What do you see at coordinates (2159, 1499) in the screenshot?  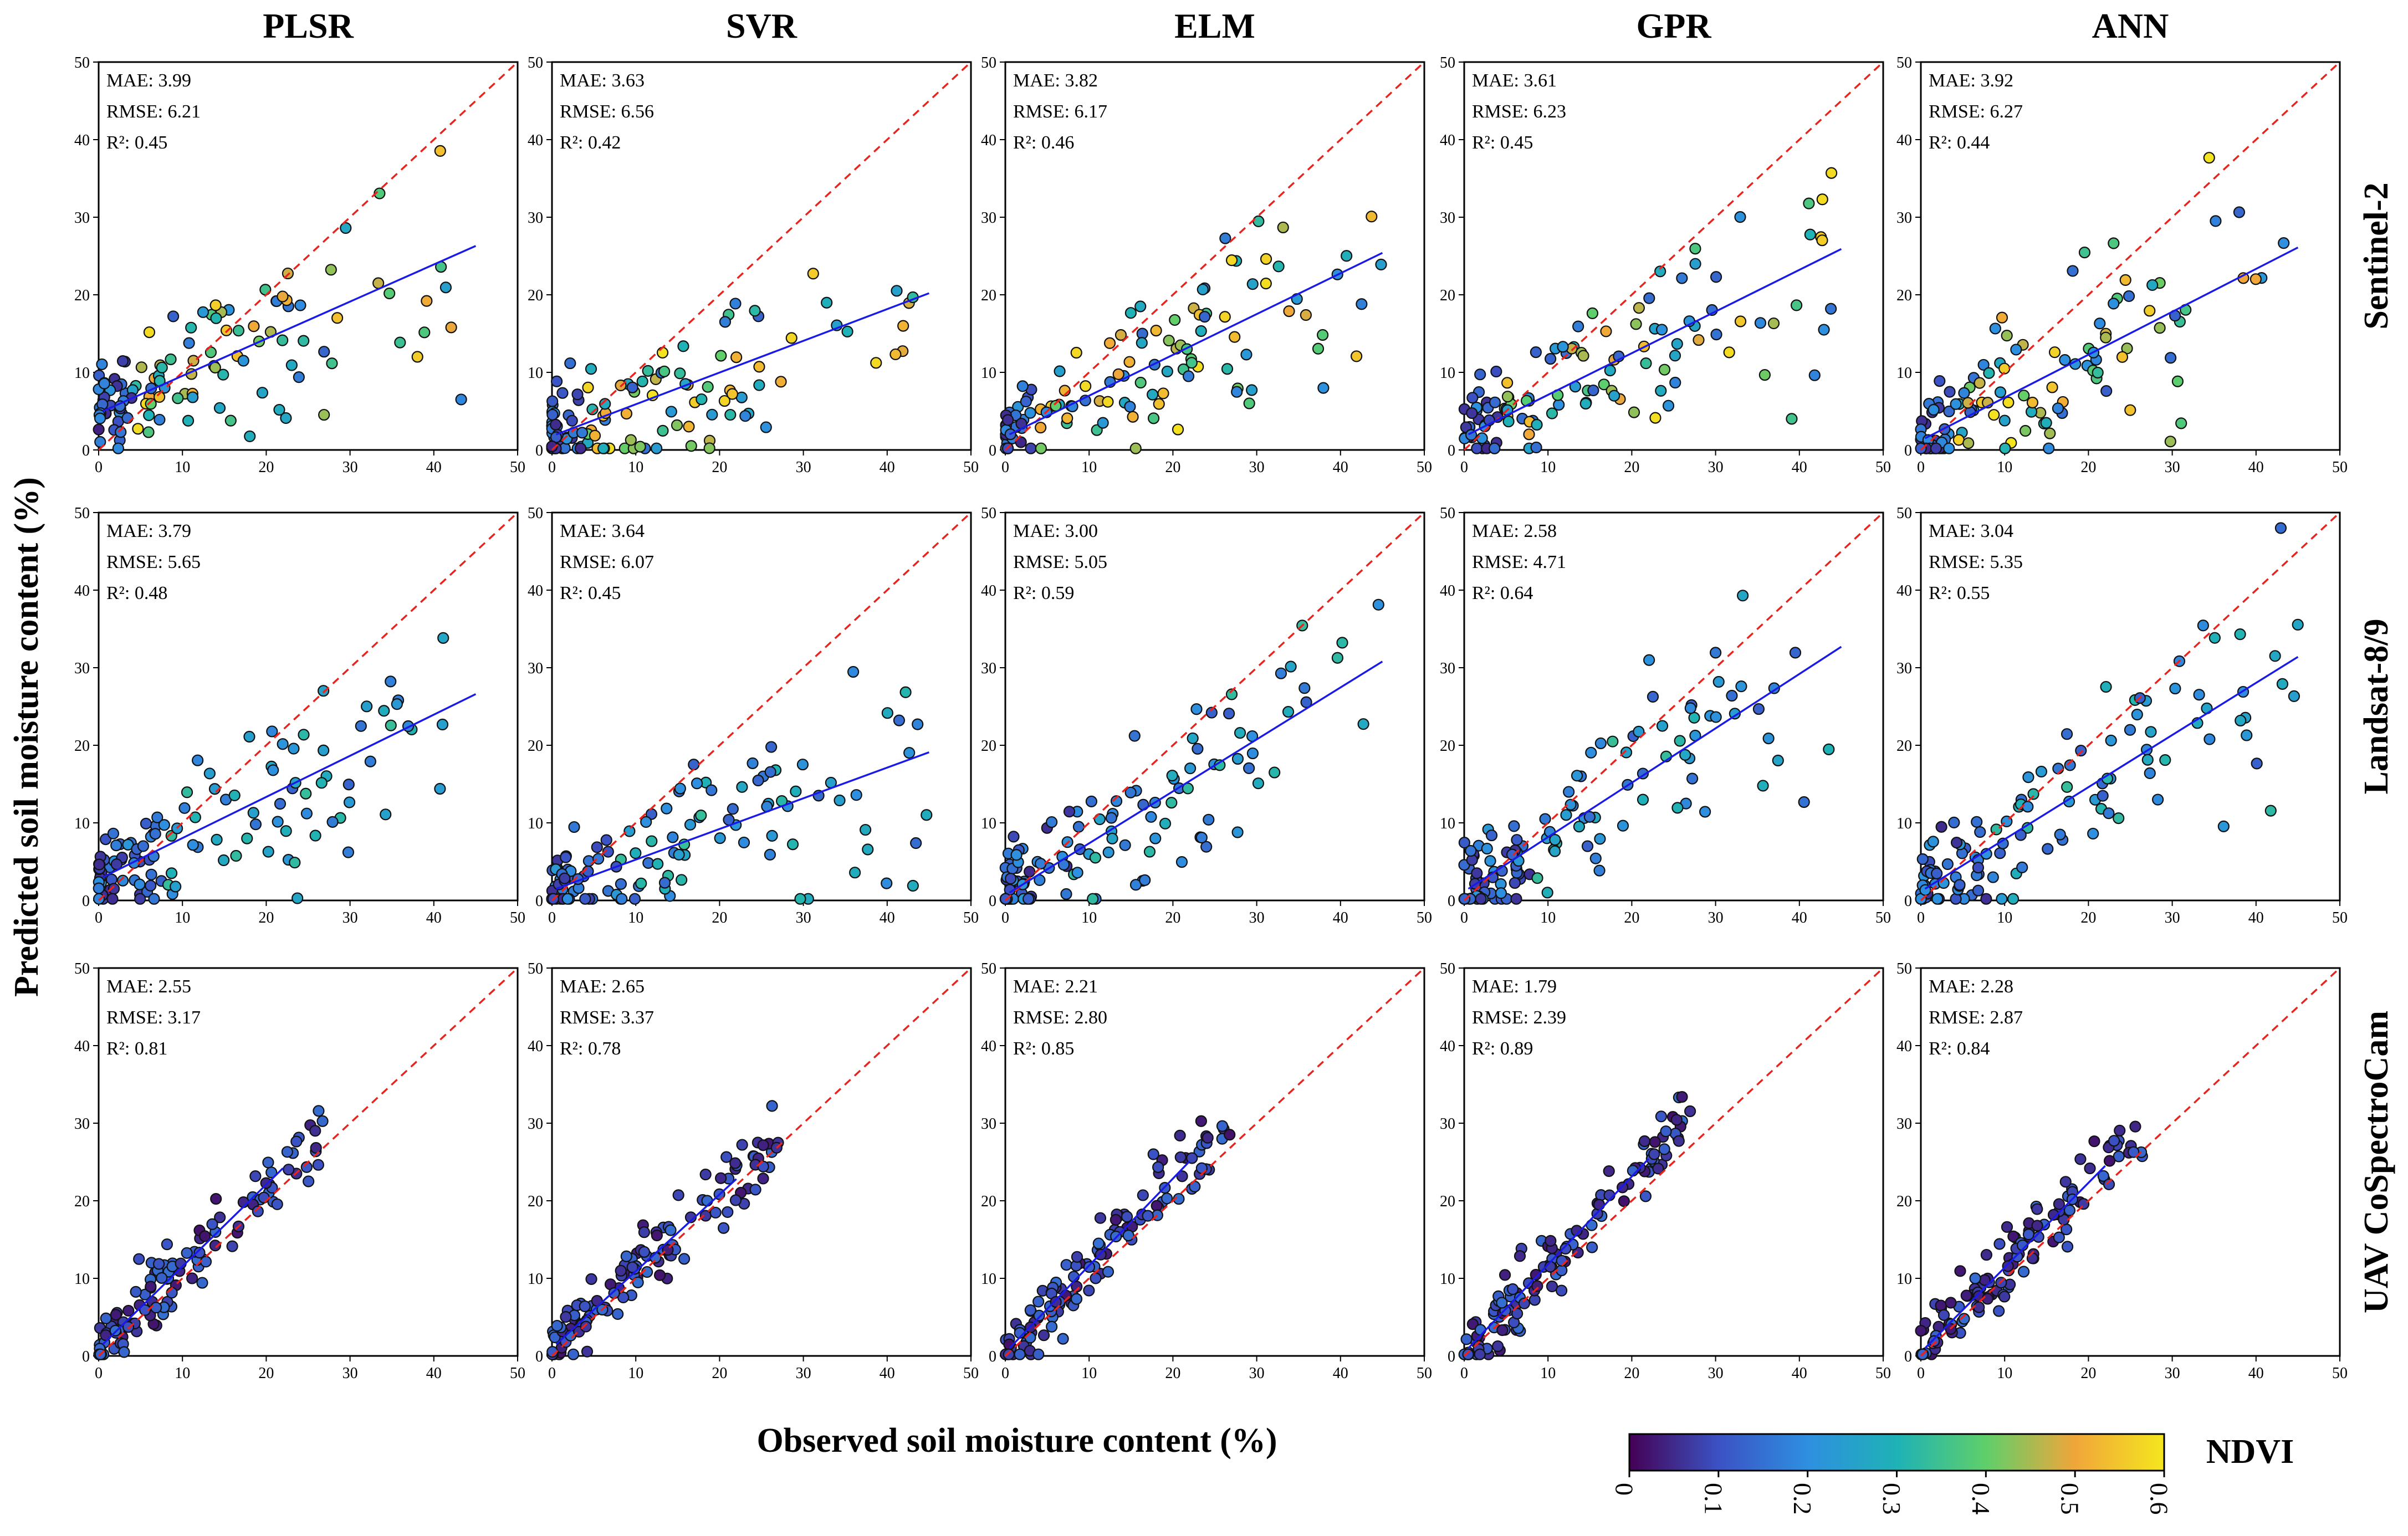 I see `colorbar-tick-label: 0.6` at bounding box center [2159, 1499].